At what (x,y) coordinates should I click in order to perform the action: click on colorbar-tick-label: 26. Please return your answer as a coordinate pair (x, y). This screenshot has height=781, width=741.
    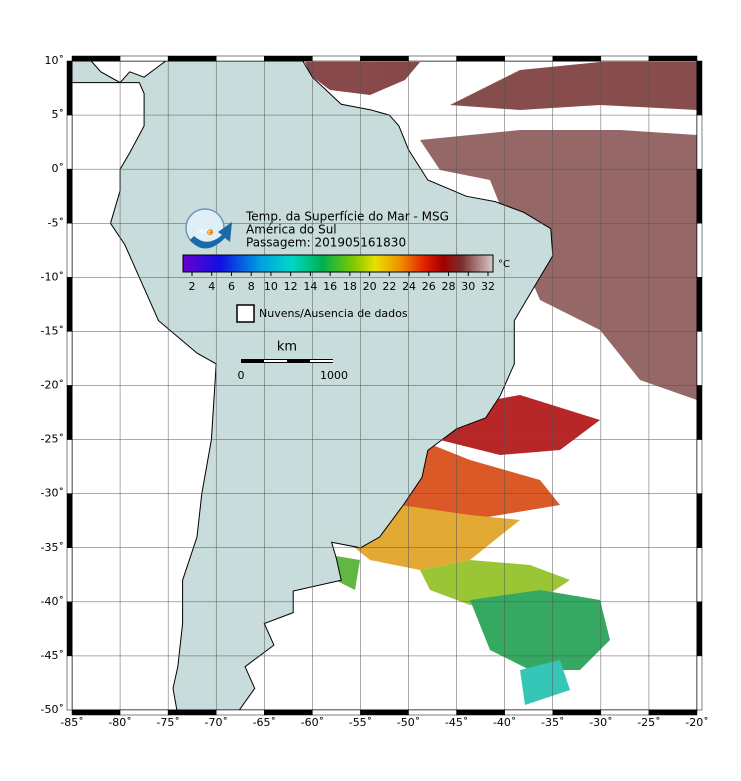
    Looking at the image, I should click on (429, 286).